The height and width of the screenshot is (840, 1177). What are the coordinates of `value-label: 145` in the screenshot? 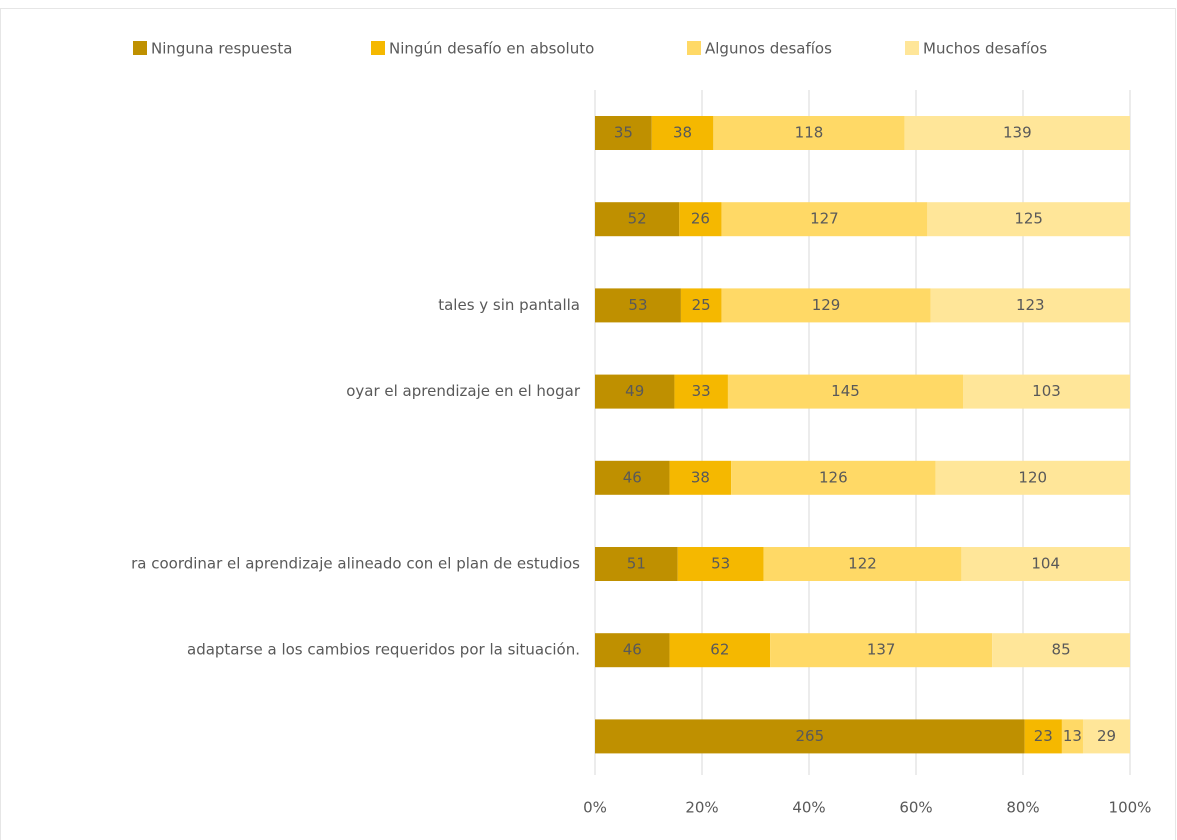 It's located at (845, 391).